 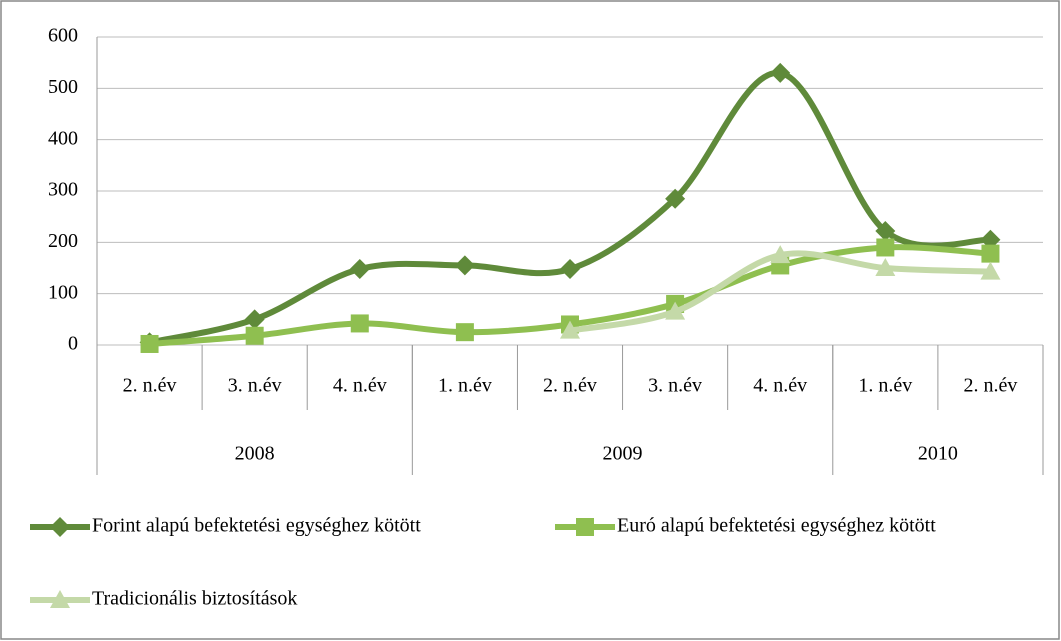 I want to click on y-tick-label: 400, so click(x=63, y=138).